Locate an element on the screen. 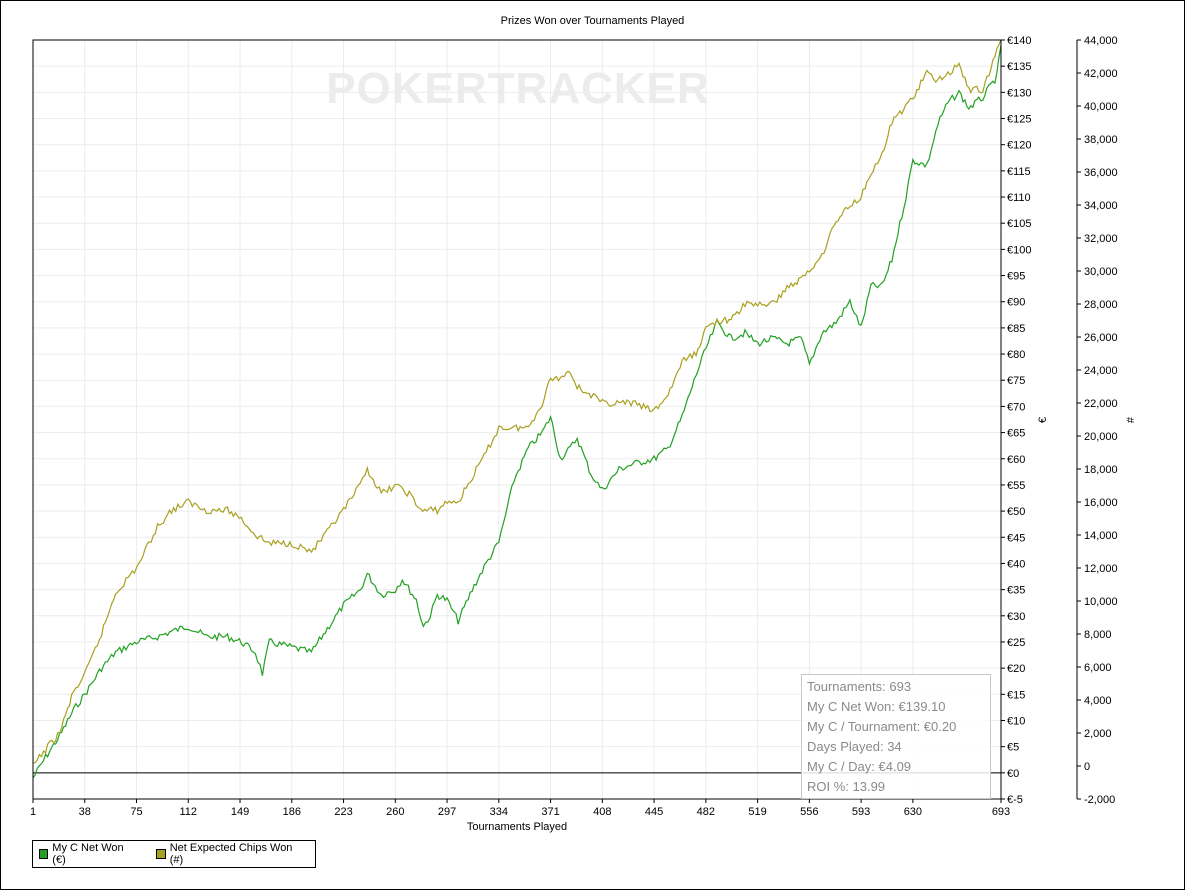 This screenshot has height=890, width=1185. legend-label-net-won: My C Net Won (€) is located at coordinates (88, 854).